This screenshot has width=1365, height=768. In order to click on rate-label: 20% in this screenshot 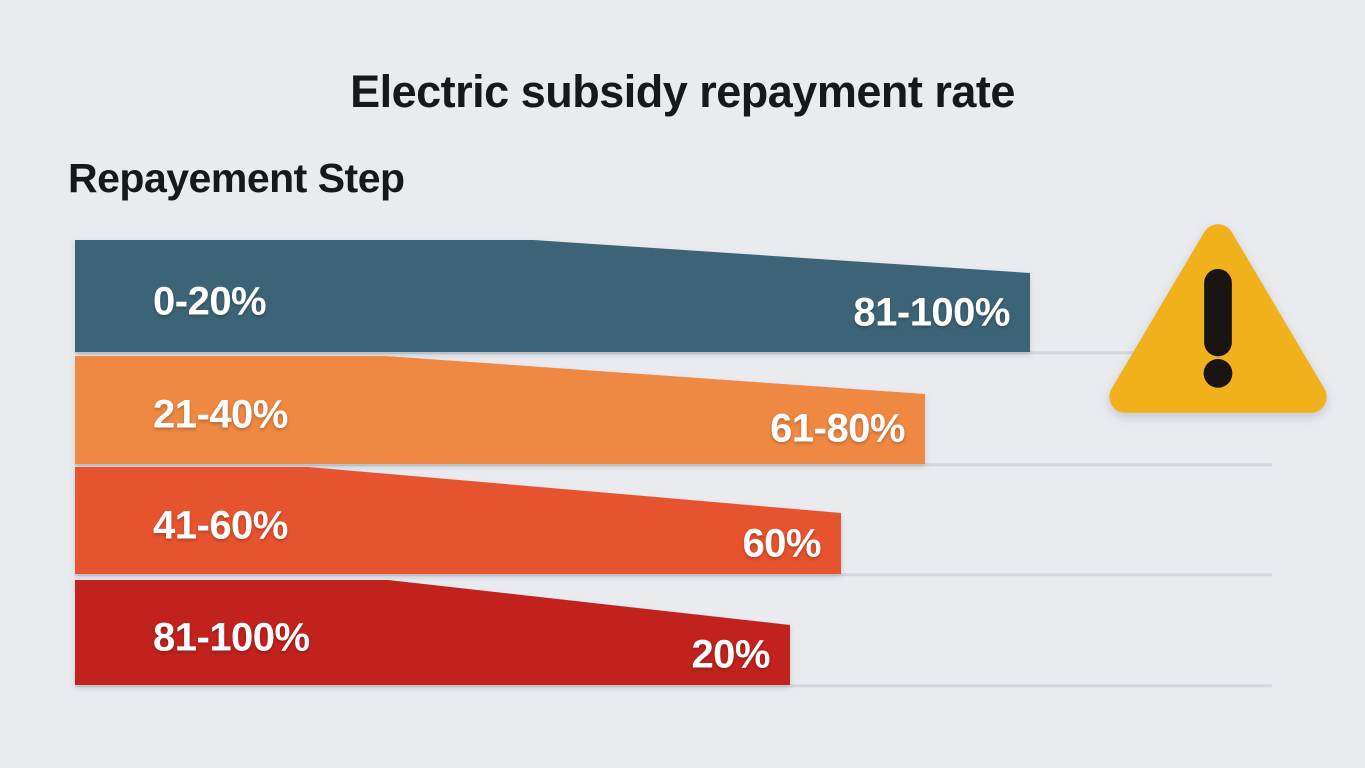, I will do `click(730, 654)`.